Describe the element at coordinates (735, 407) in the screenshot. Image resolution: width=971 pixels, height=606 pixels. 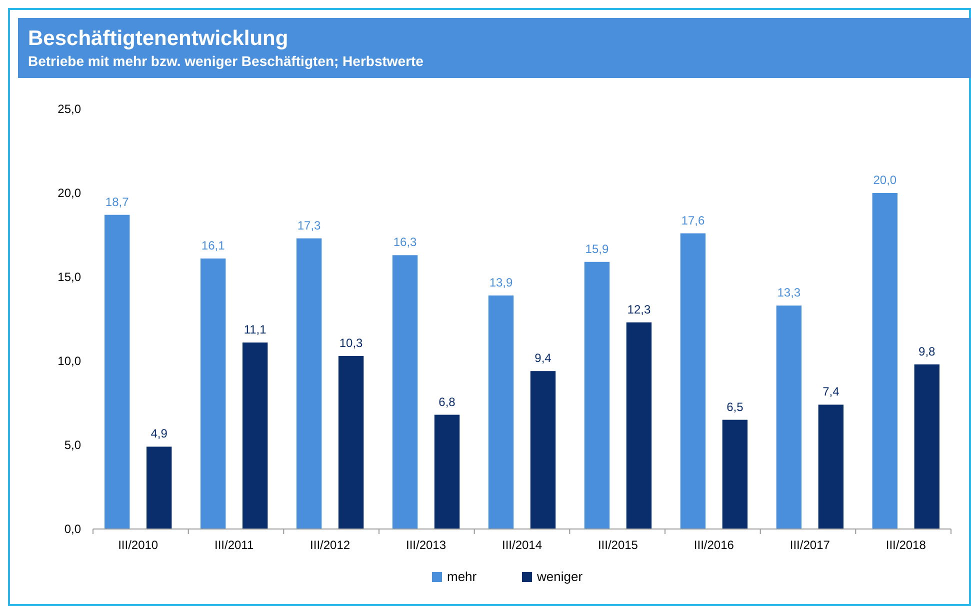
I see `data-label: 6,5` at that location.